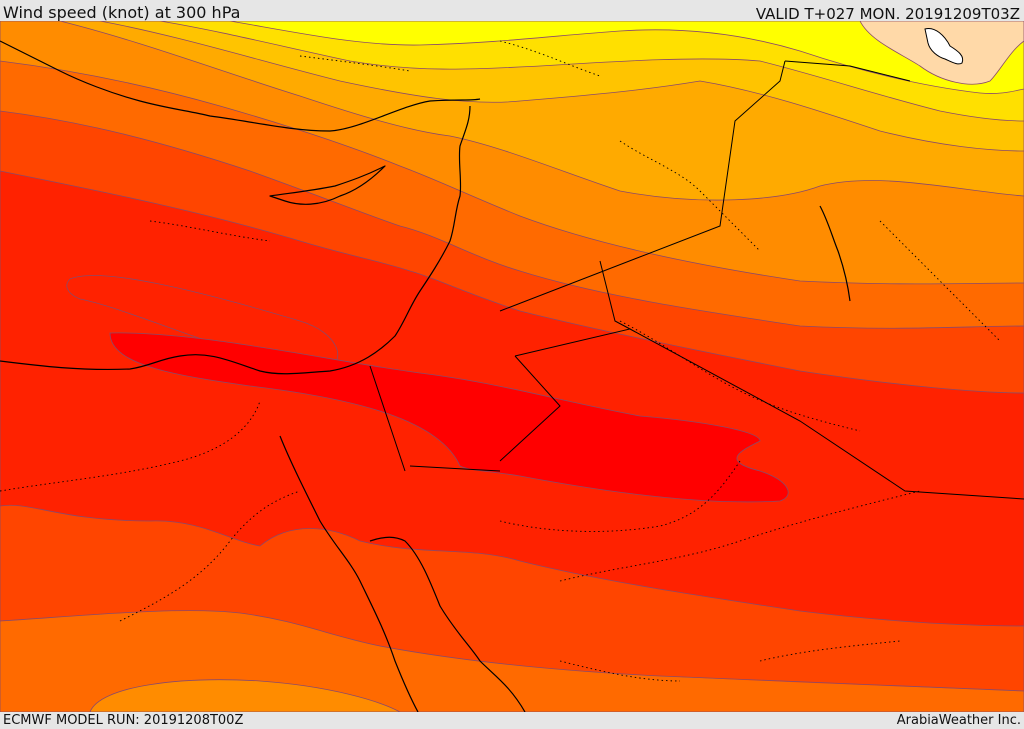 Image resolution: width=1024 pixels, height=729 pixels. Describe the element at coordinates (944, 46) in the screenshot. I see `lake` at that location.